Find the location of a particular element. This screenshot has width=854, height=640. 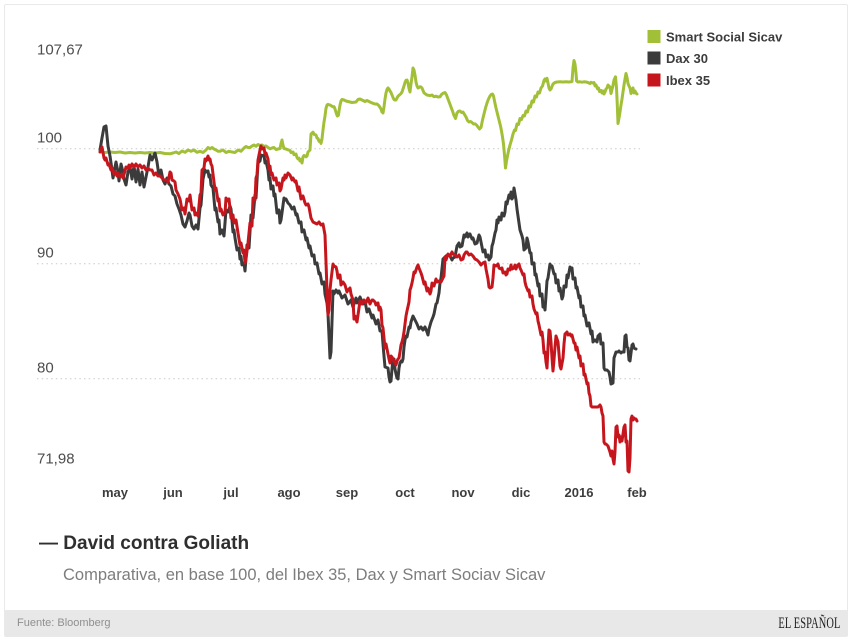

svg-text: feb is located at coordinates (637, 492).